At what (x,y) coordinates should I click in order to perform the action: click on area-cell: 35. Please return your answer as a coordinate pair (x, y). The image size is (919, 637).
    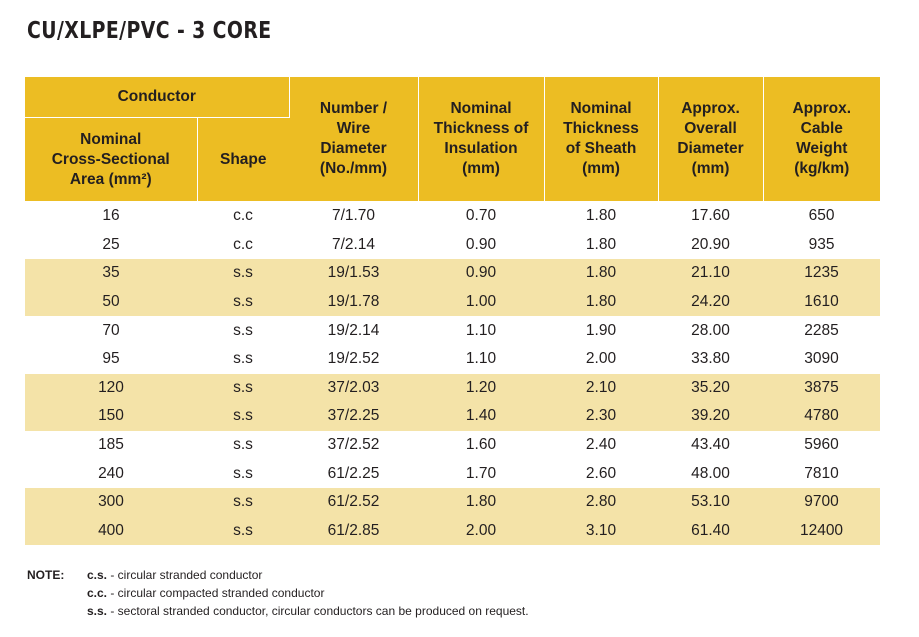
    Looking at the image, I should click on (111, 273).